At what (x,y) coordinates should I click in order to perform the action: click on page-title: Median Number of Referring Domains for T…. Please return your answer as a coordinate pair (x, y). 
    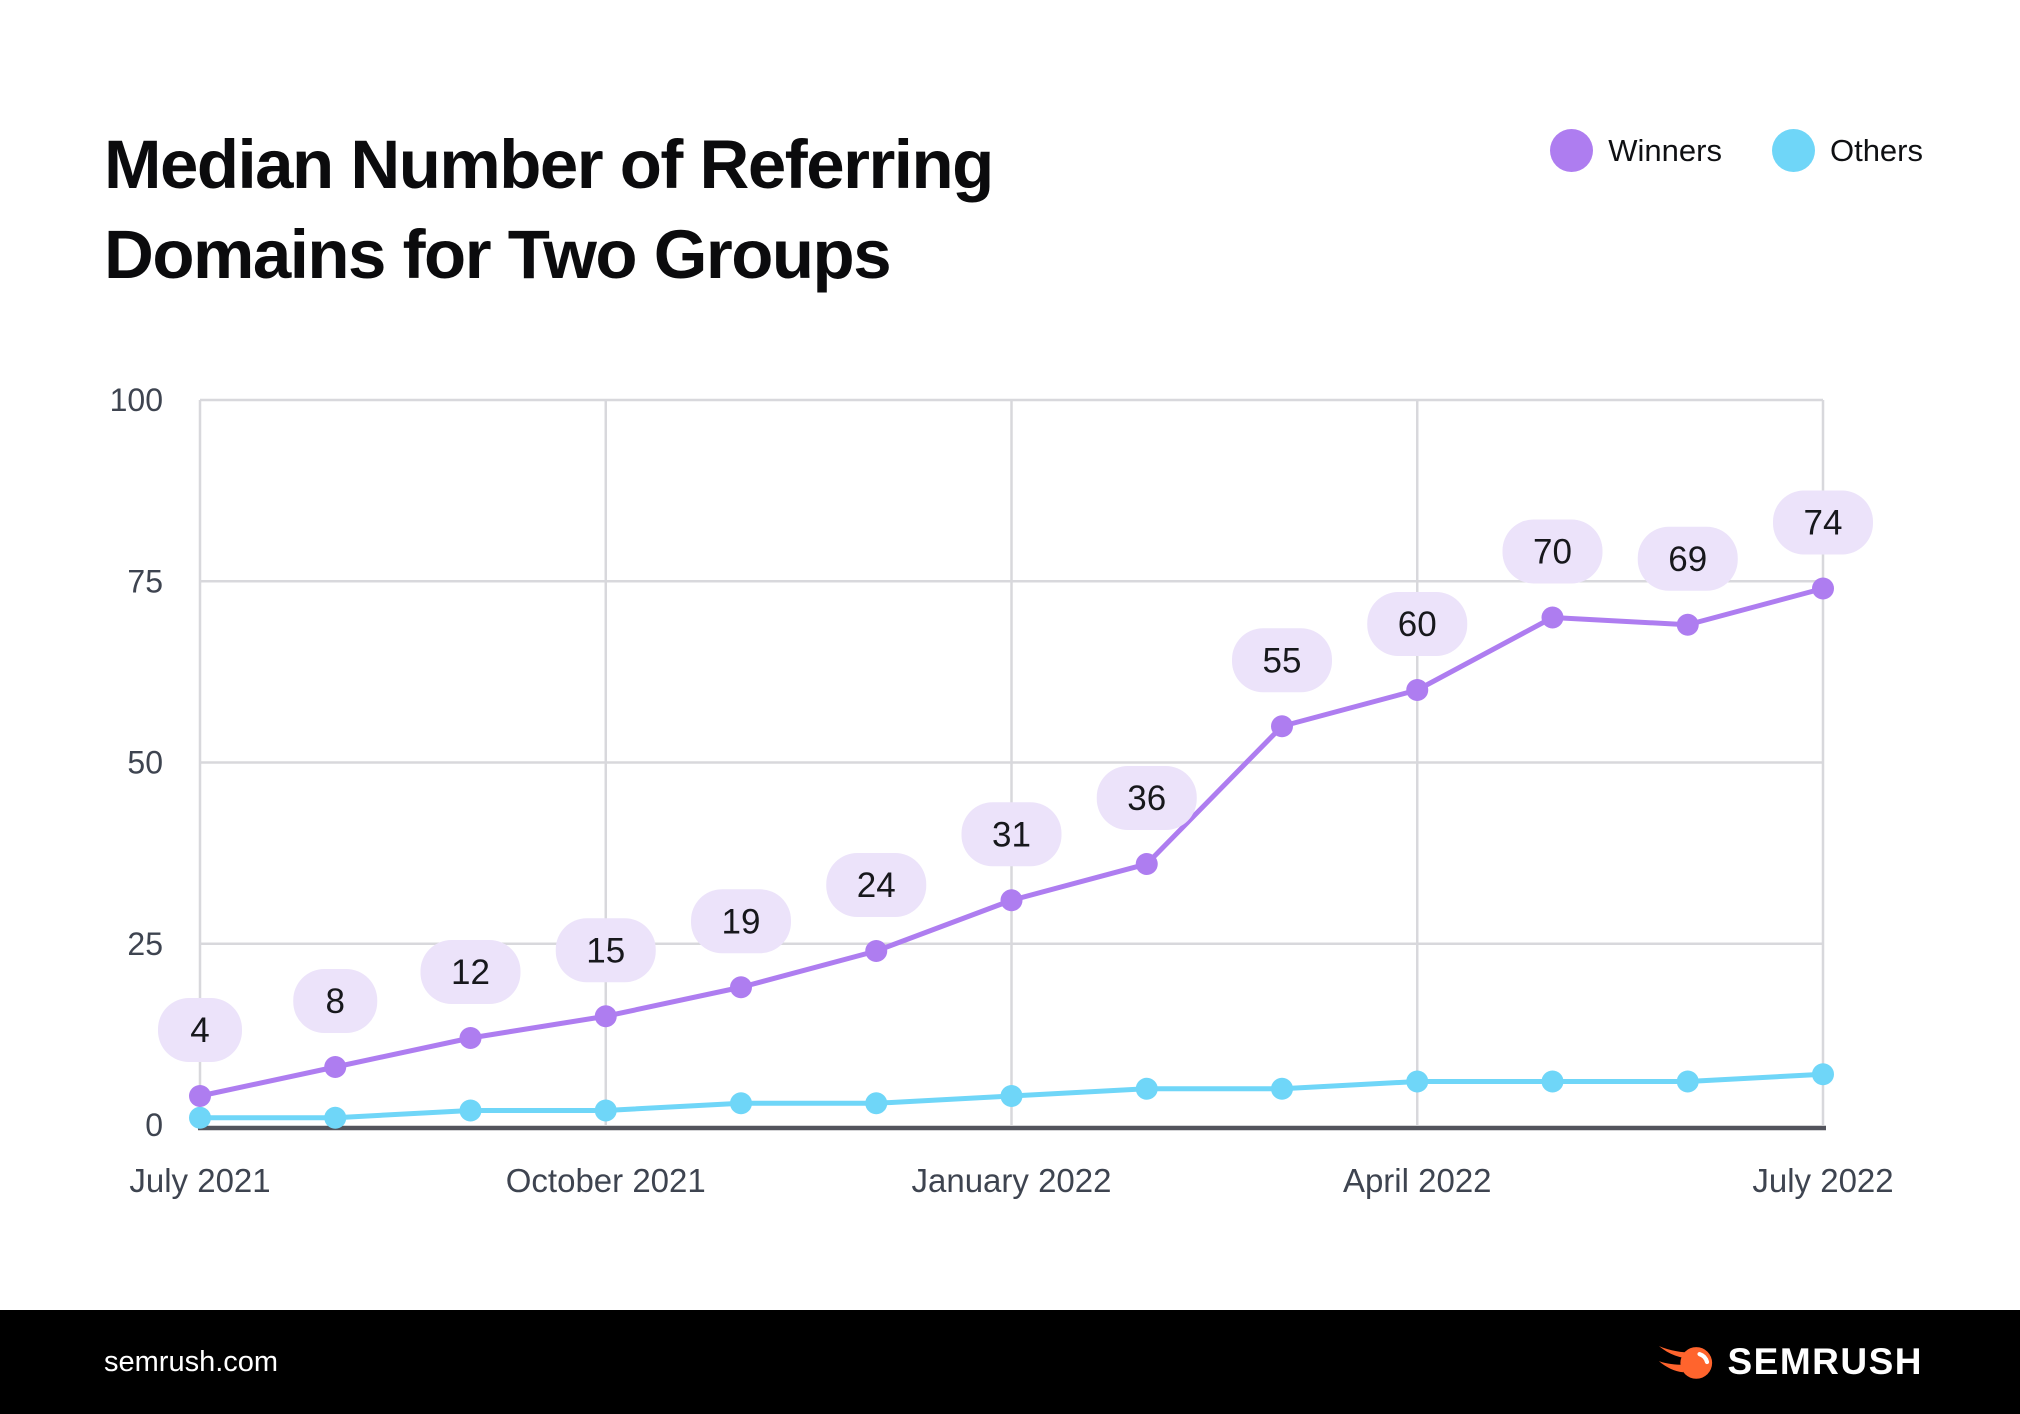
    Looking at the image, I should click on (549, 209).